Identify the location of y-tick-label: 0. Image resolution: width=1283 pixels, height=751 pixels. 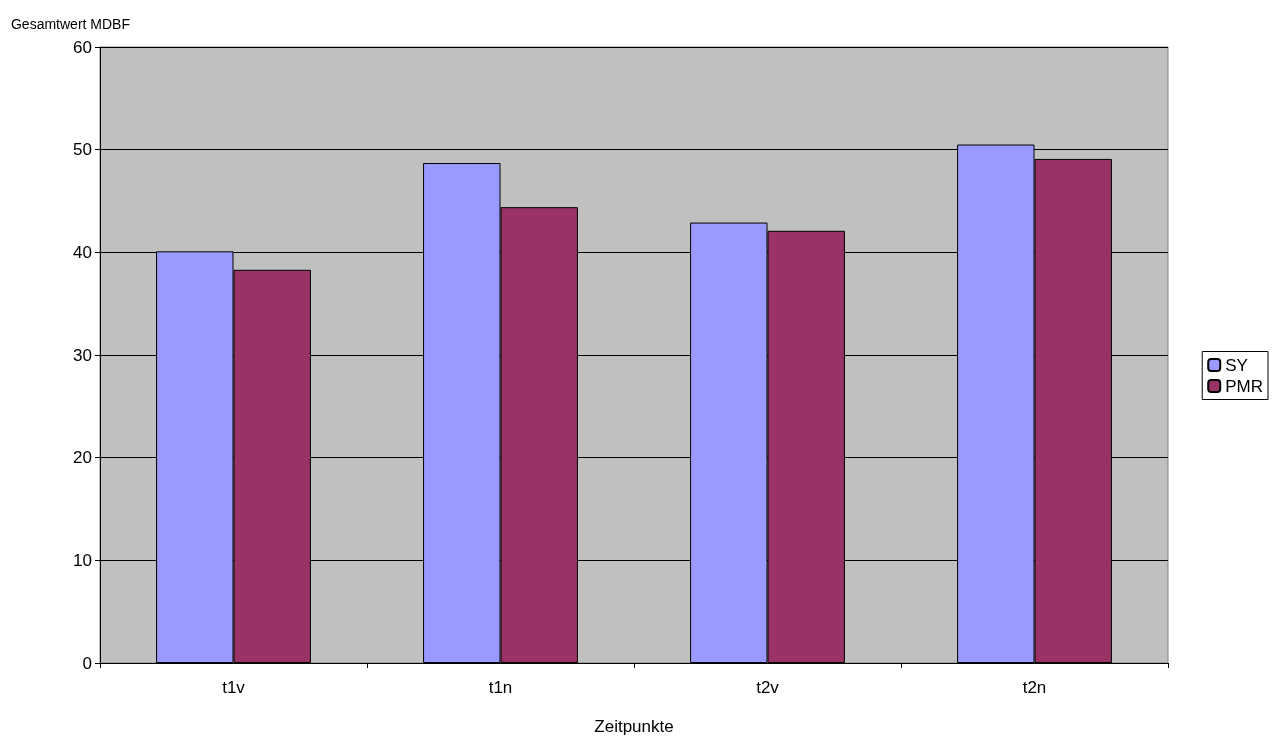
(87, 663).